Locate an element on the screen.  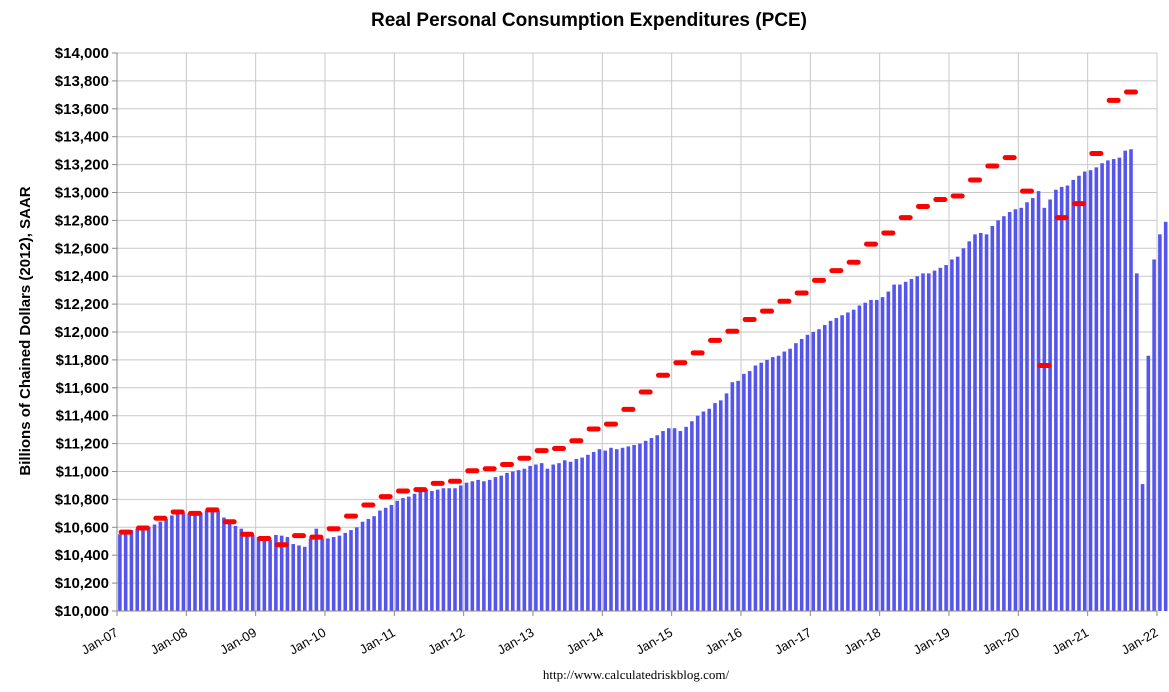
y-tick-label: $12,600 is located at coordinates (82, 248).